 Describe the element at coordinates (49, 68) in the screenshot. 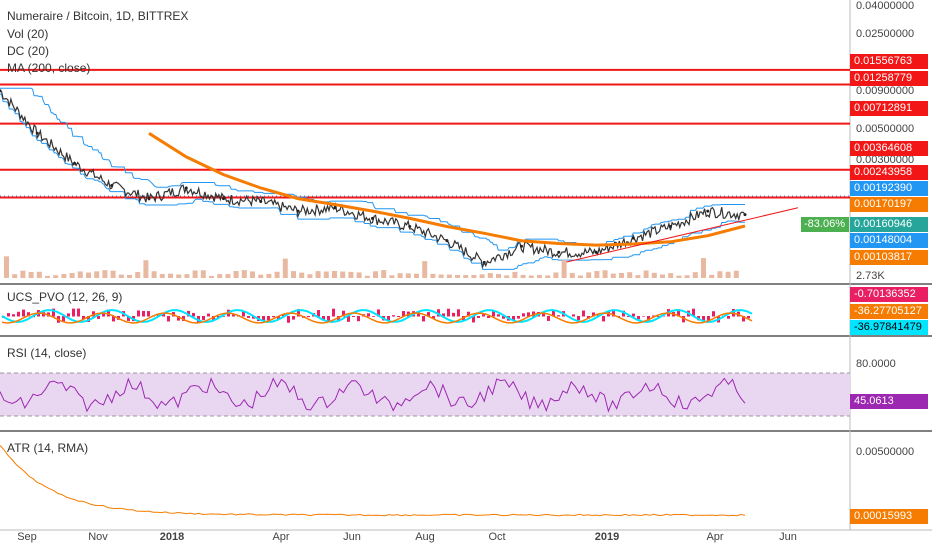

I see `indicator-label-ma: MA (200, close)` at that location.